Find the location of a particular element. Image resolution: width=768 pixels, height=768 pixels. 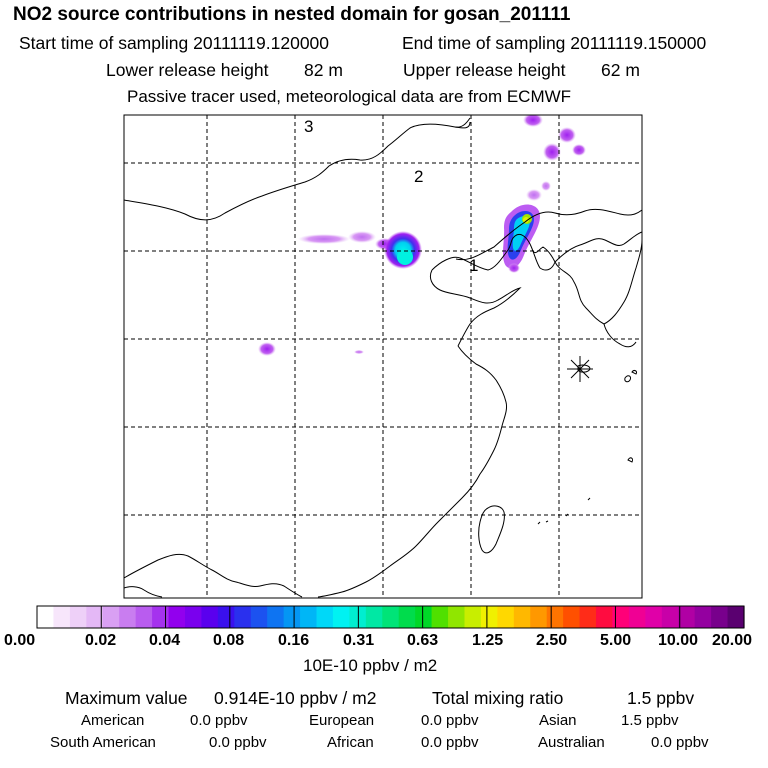

colorbar-tick-6: 0.63 is located at coordinates (423, 640).